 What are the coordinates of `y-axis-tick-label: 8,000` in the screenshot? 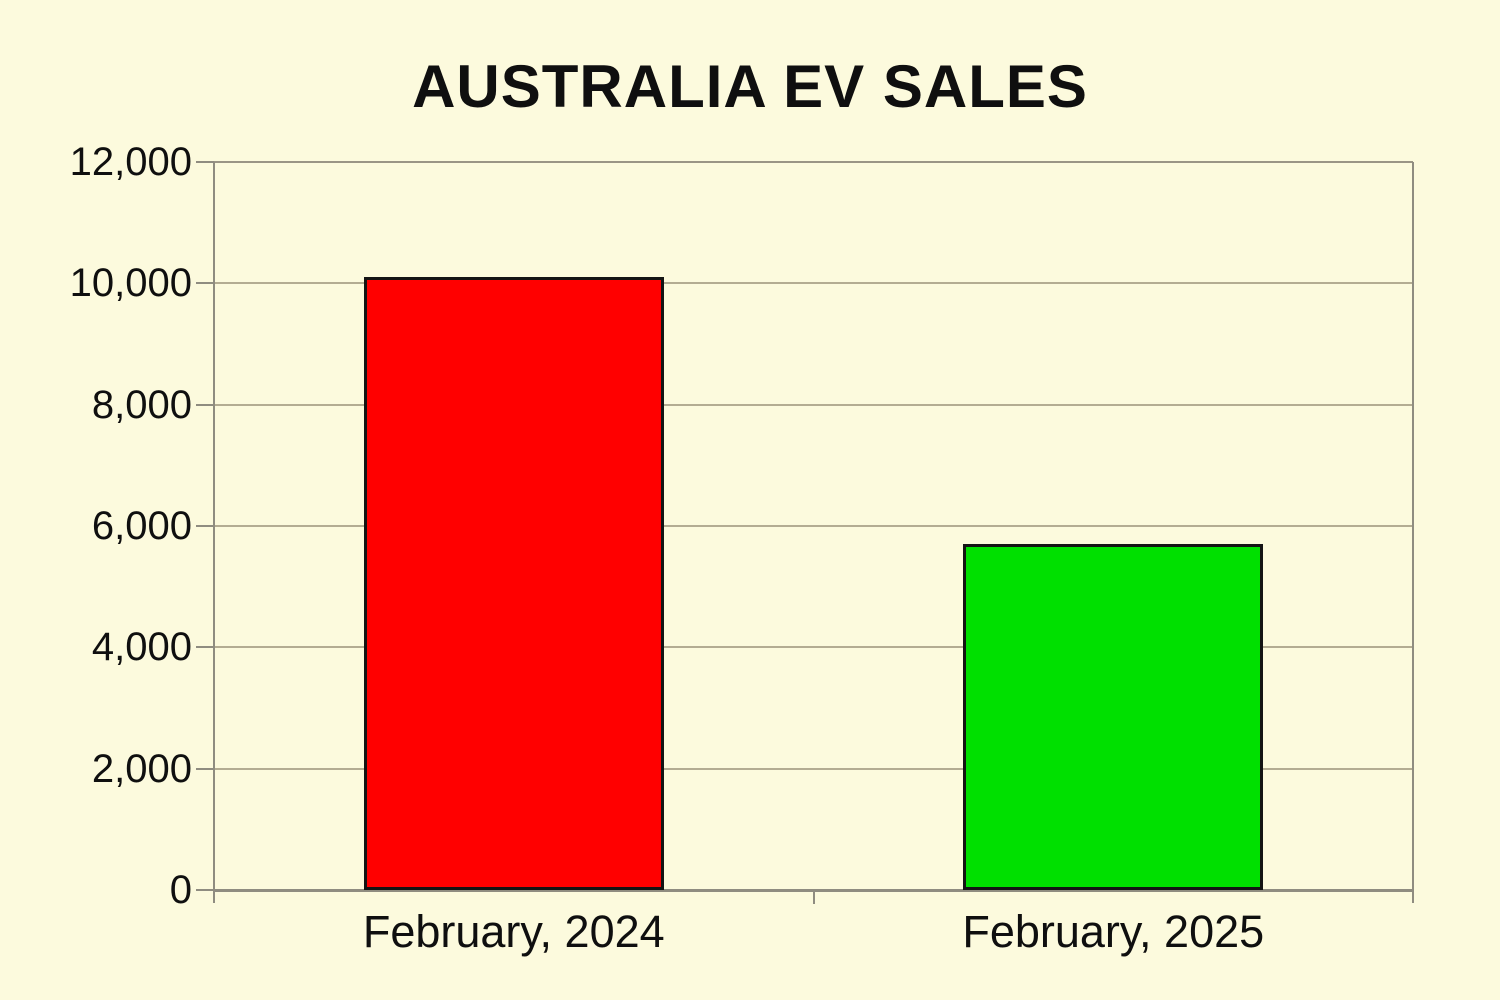 It's located at (141, 404).